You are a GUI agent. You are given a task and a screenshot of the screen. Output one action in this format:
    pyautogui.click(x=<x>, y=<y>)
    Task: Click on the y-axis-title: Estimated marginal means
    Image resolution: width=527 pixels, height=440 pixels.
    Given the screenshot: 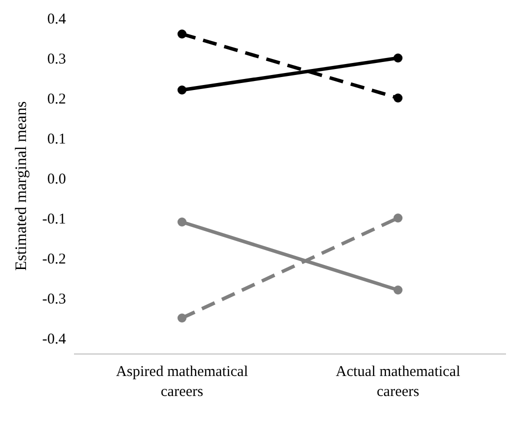 What is the action you would take?
    pyautogui.click(x=21, y=186)
    